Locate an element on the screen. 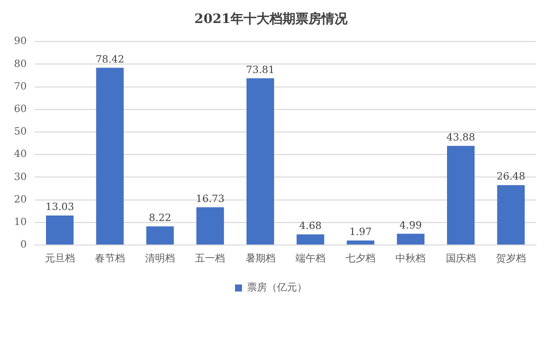 This screenshot has width=554, height=343. y-tick-label: 30 is located at coordinates (20, 177).